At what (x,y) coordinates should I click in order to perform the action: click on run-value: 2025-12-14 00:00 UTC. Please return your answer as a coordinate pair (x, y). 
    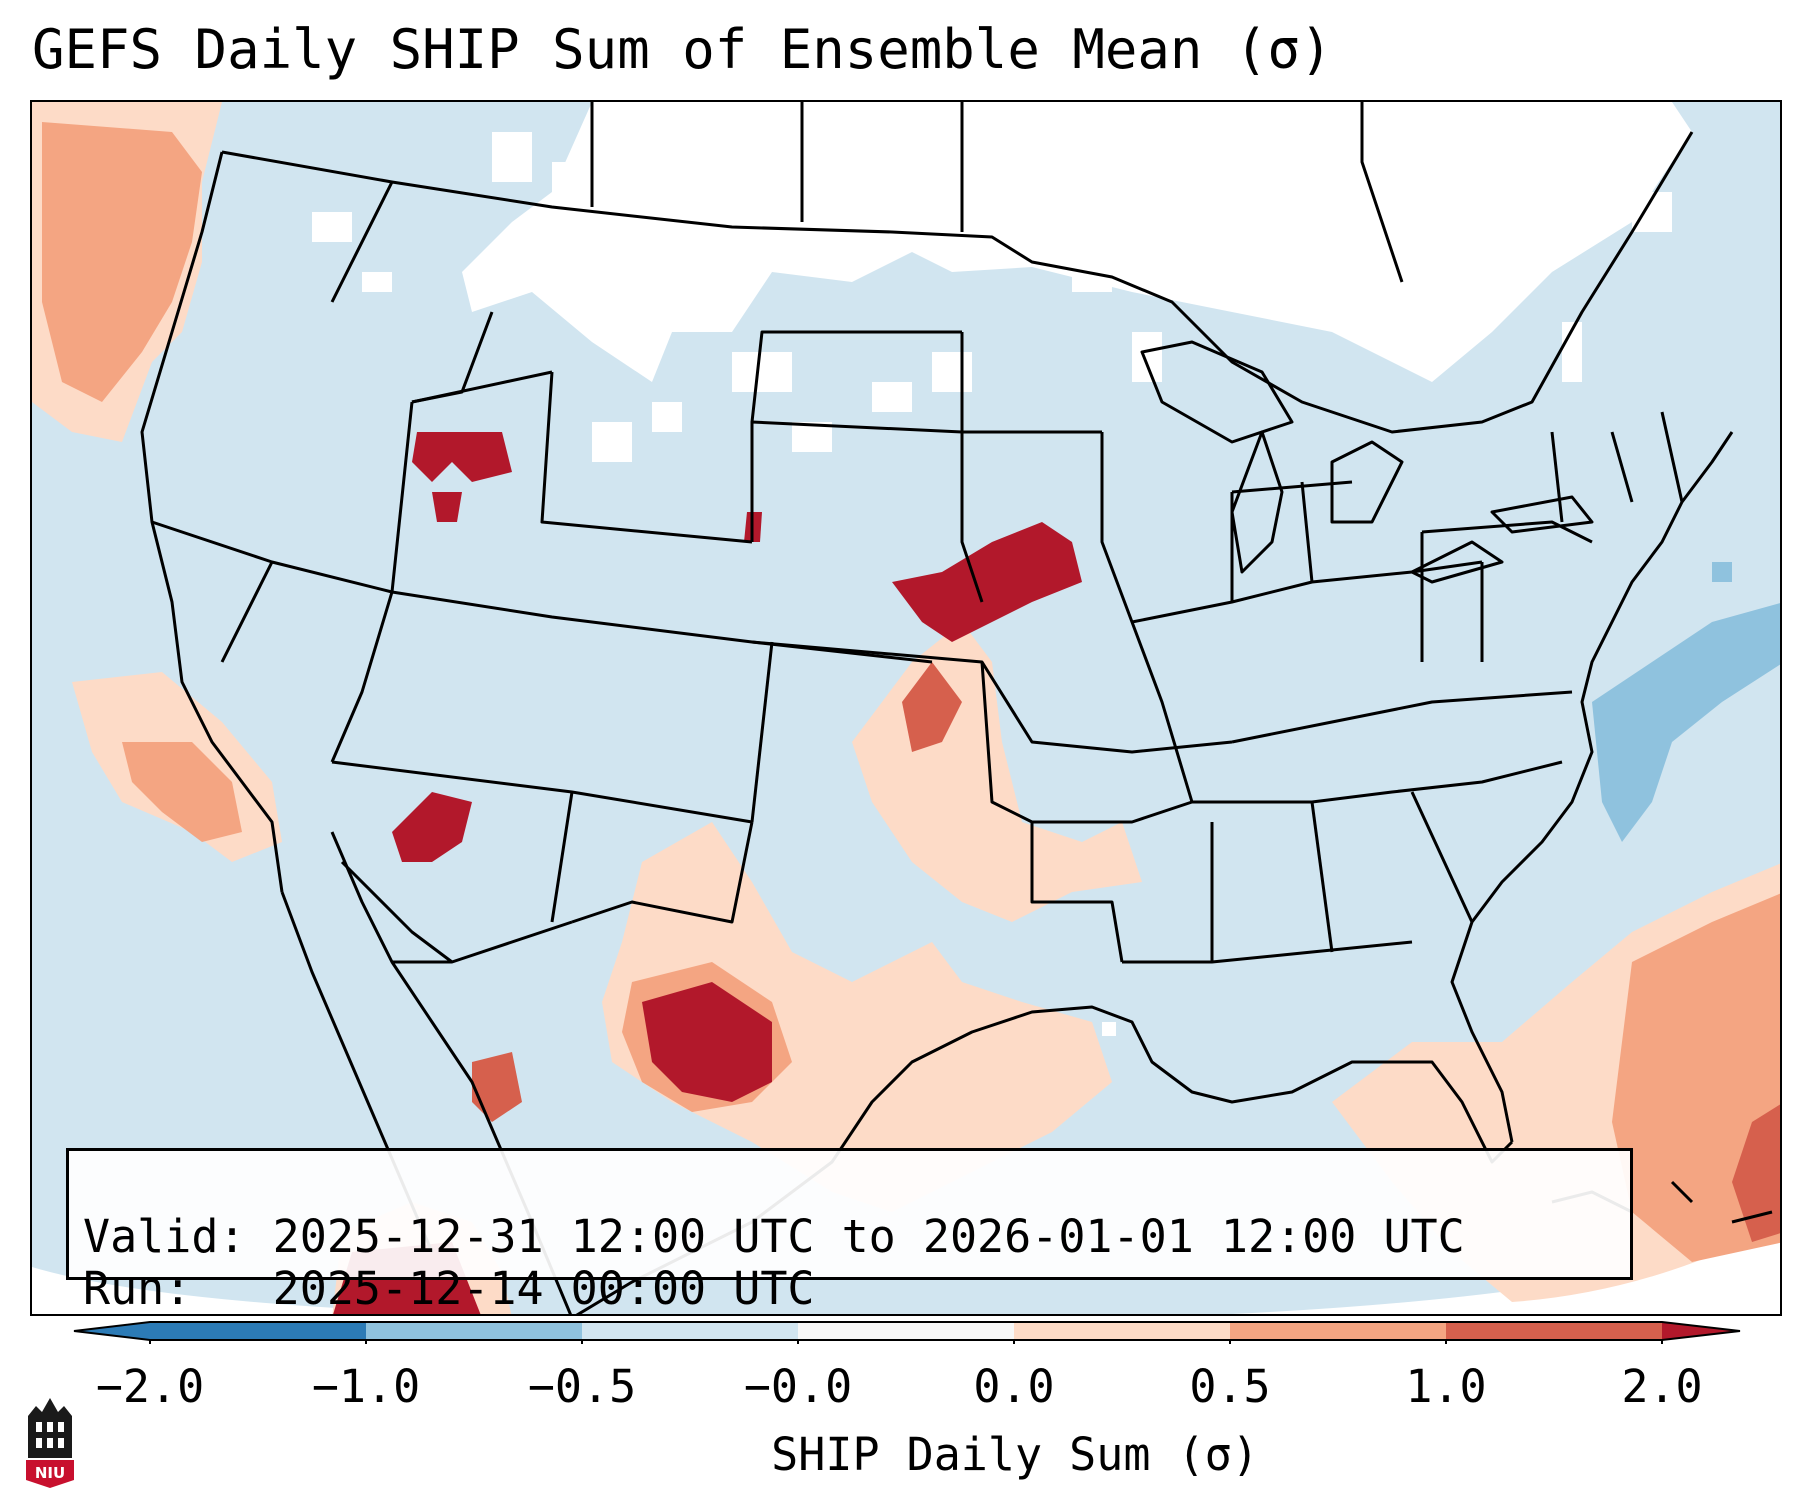
    Looking at the image, I should click on (543, 1288).